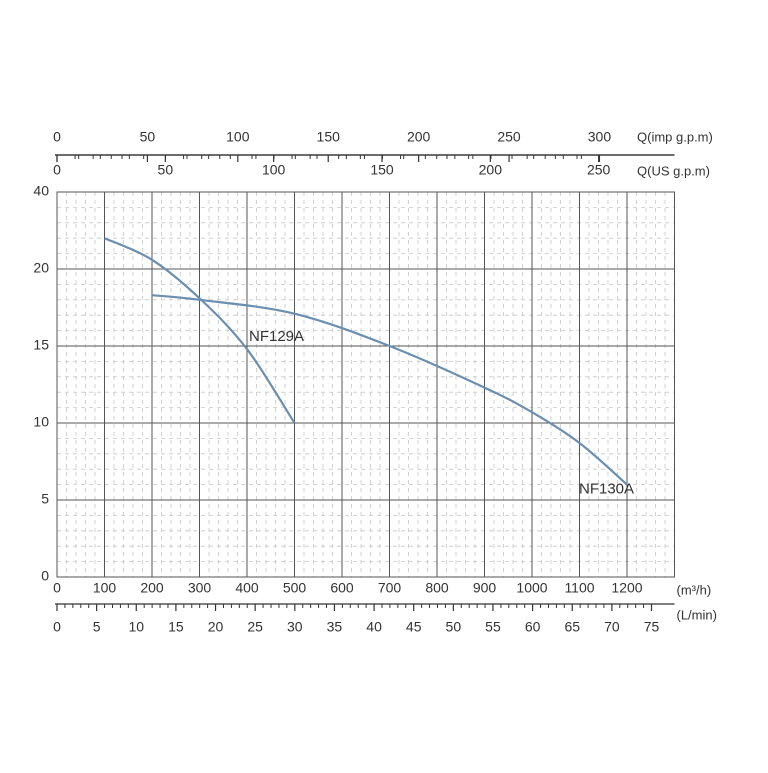  I want to click on impgpm-axis-tick-label: 200, so click(419, 137).